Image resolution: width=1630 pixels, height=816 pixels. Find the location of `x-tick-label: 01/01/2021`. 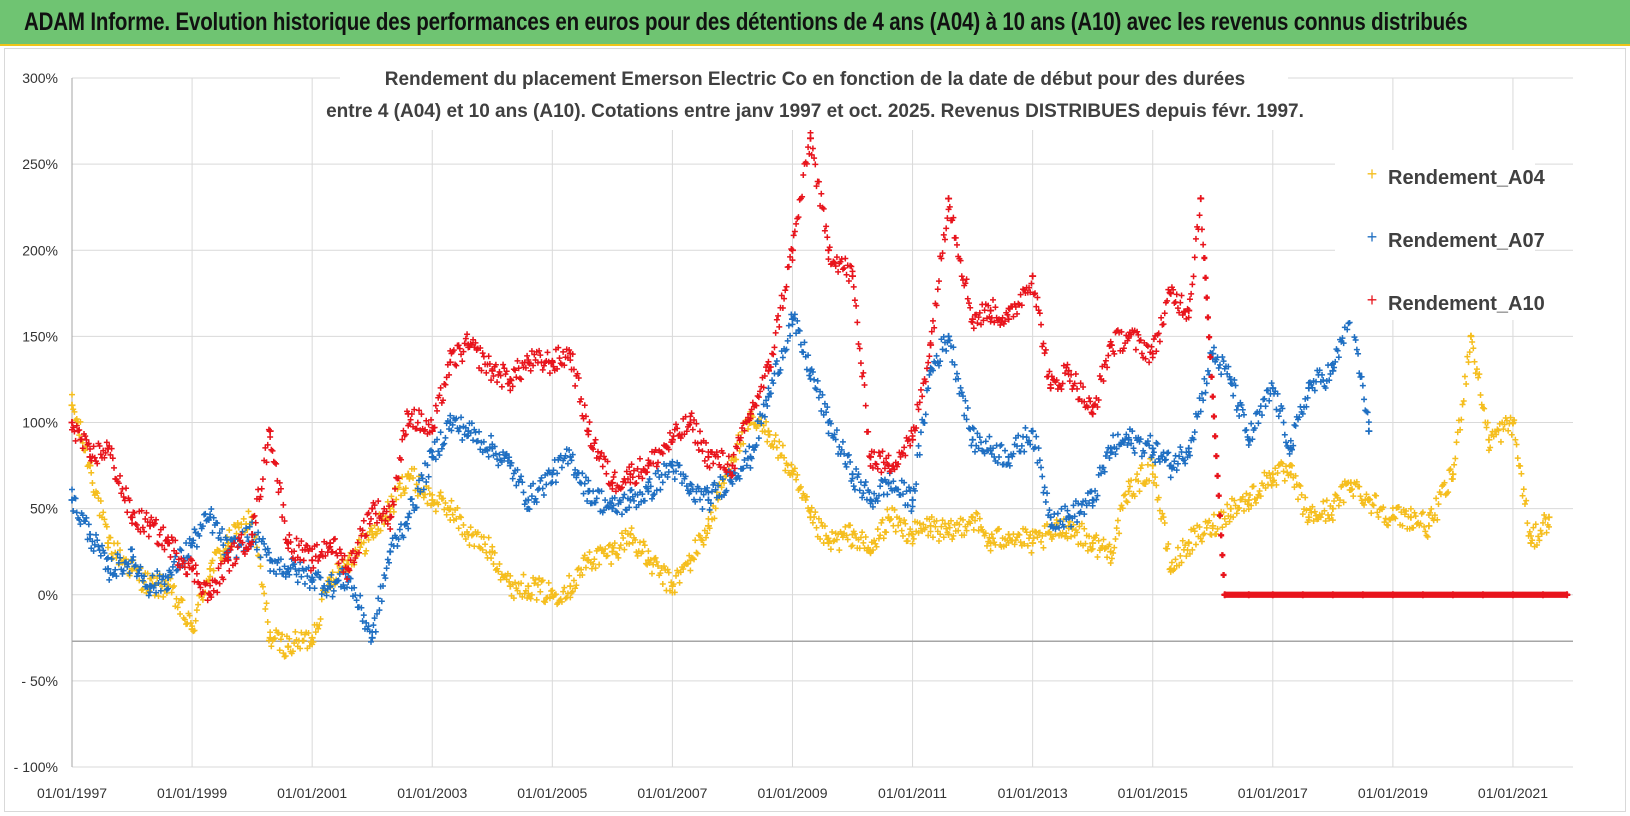

x-tick-label: 01/01/2021 is located at coordinates (1513, 793).